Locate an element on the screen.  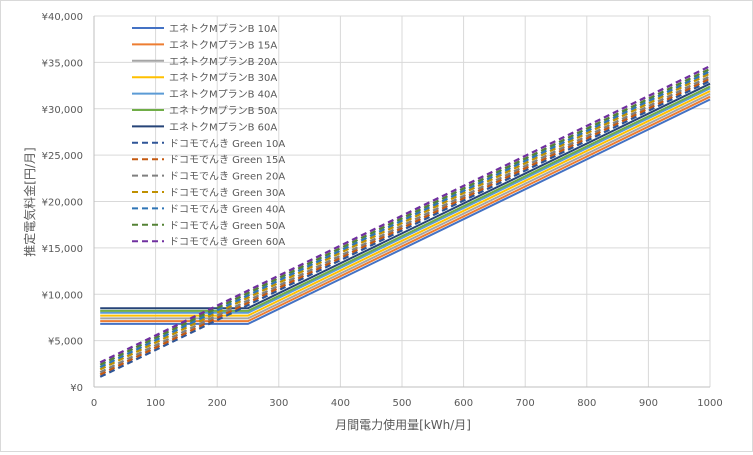
legend-item-9: ドコモでんき Green 15A is located at coordinates (208, 160).